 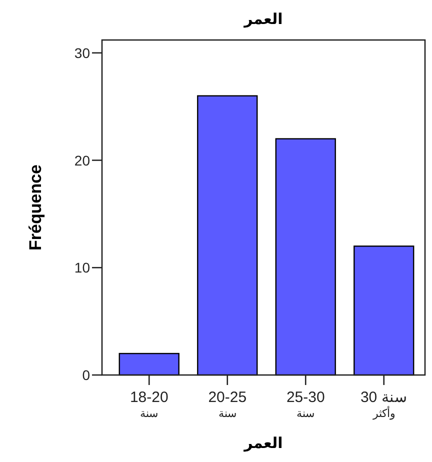 What do you see at coordinates (86, 375) in the screenshot?
I see `y-tick-label: 0` at bounding box center [86, 375].